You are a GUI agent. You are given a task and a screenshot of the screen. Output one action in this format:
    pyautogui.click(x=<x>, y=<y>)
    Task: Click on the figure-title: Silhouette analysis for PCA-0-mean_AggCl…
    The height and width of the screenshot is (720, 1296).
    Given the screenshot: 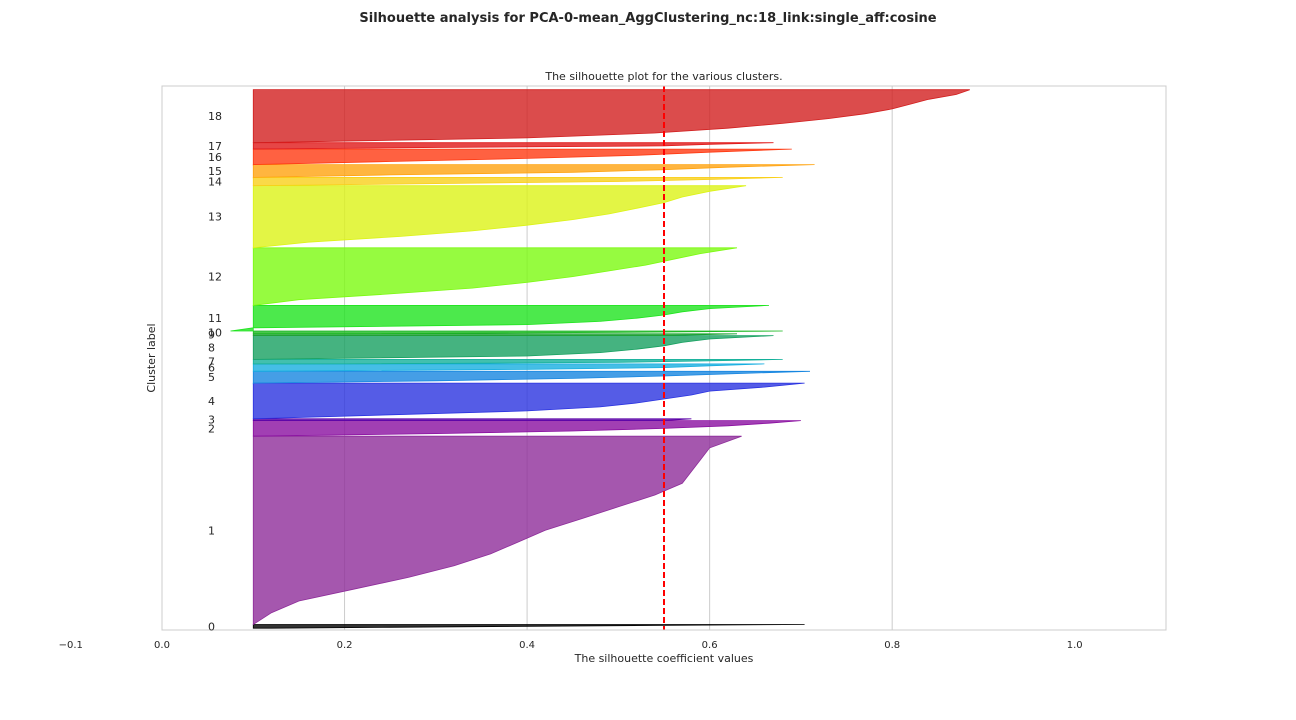 What is the action you would take?
    pyautogui.click(x=648, y=18)
    